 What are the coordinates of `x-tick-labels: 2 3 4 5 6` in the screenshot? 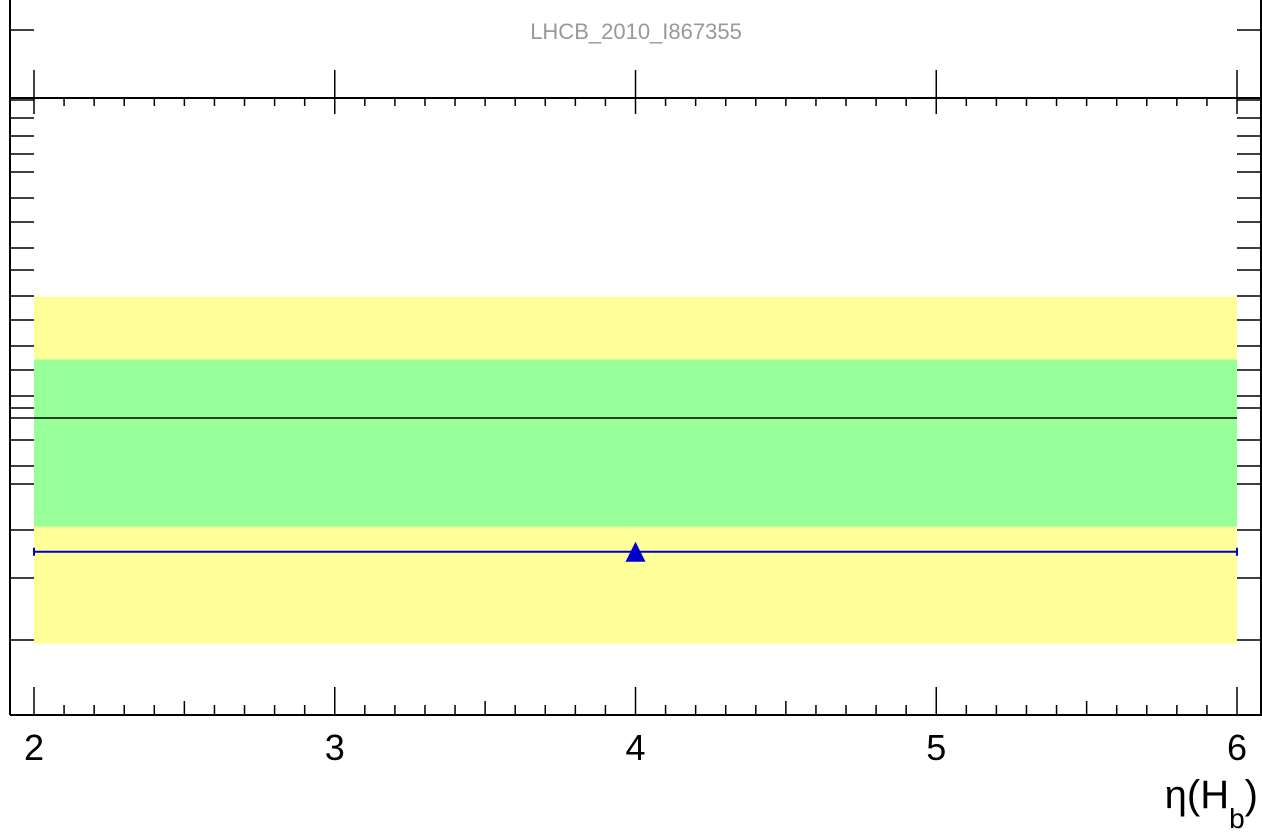 It's located at (635, 747).